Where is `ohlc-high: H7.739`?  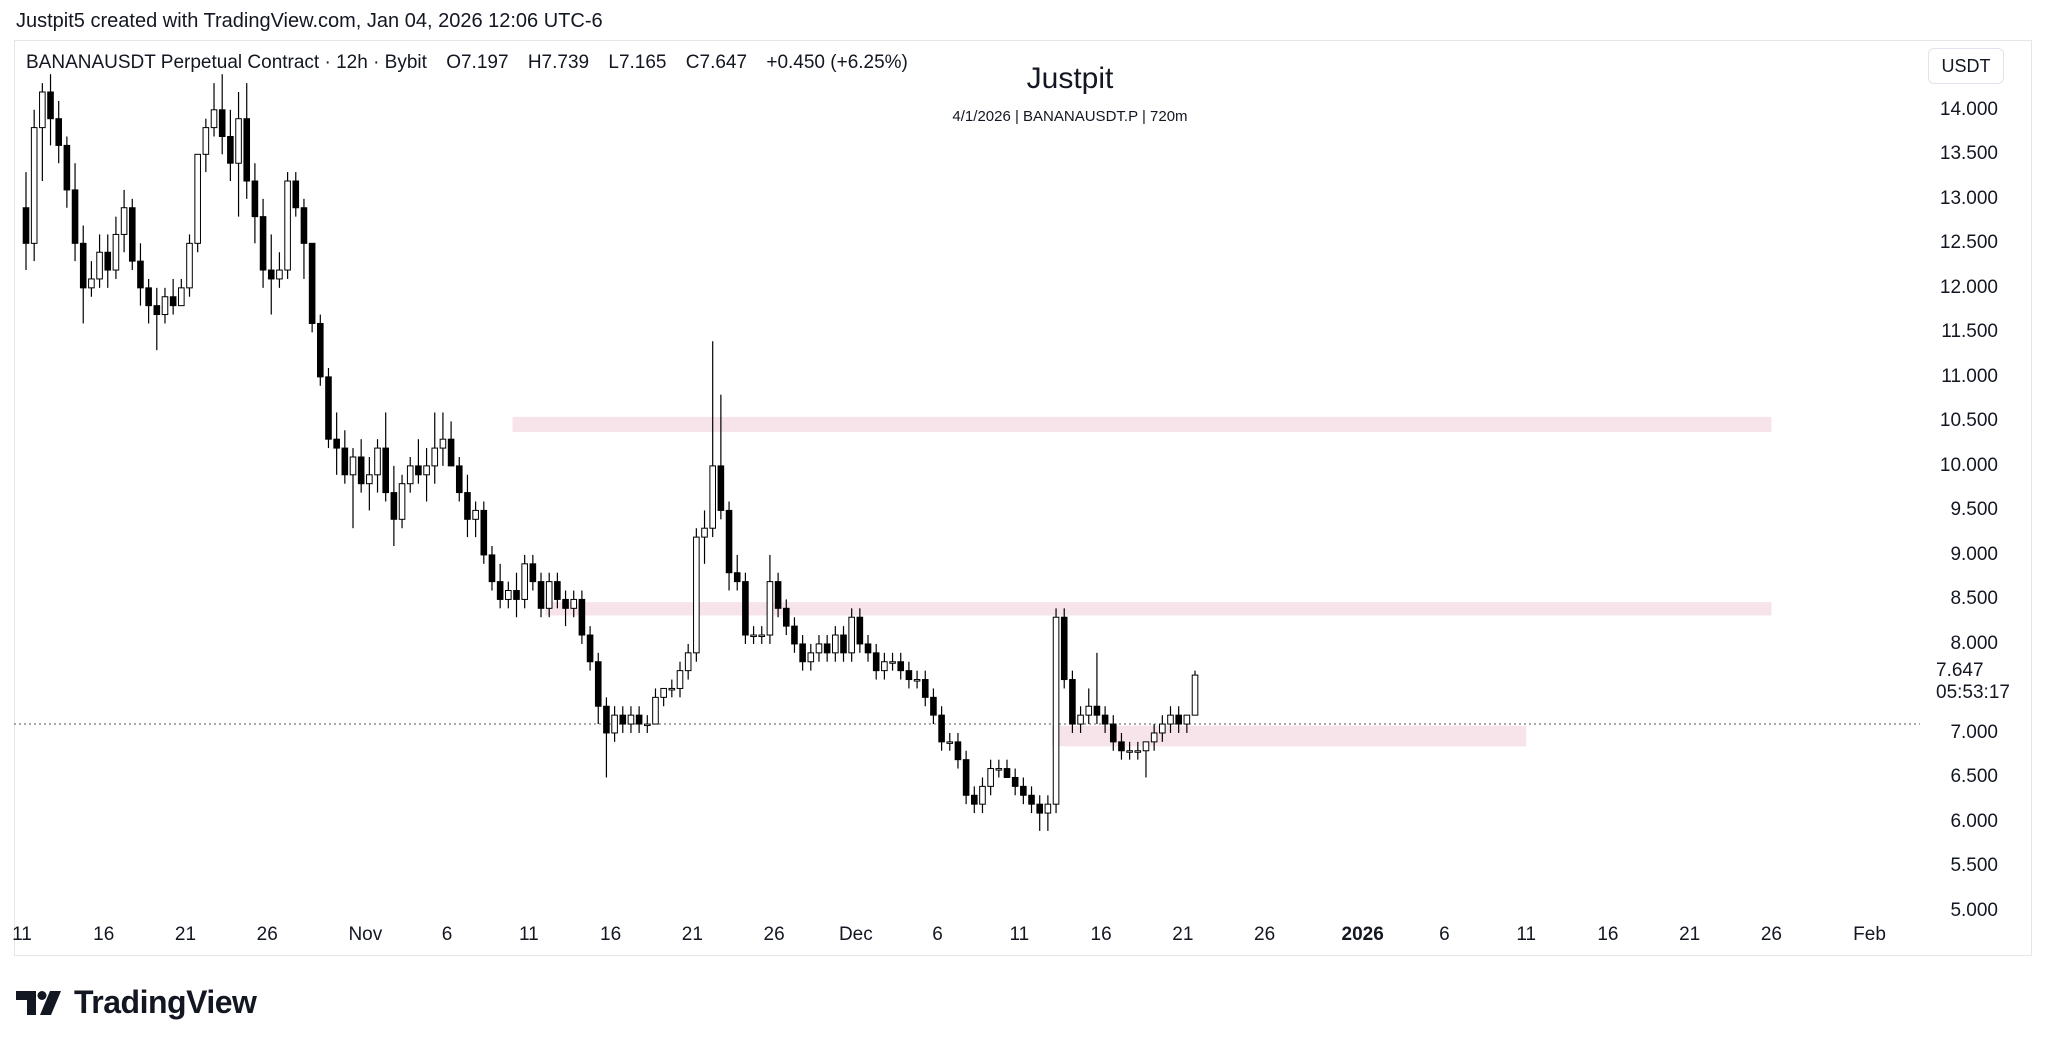
ohlc-high: H7.739 is located at coordinates (558, 62).